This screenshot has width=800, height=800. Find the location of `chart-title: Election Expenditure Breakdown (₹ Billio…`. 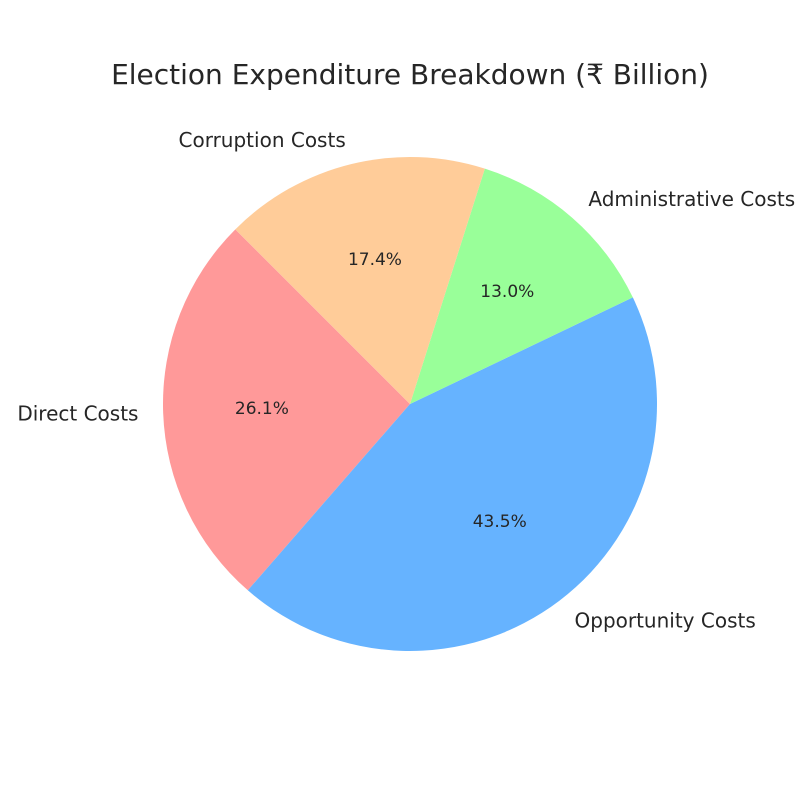

chart-title: Election Expenditure Breakdown (₹ Billio… is located at coordinates (410, 74).